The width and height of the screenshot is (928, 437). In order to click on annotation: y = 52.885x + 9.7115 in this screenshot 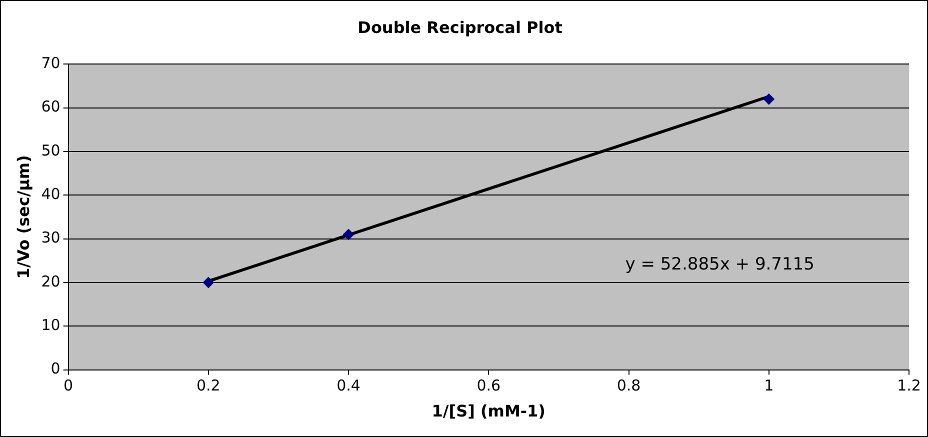, I will do `click(719, 264)`.